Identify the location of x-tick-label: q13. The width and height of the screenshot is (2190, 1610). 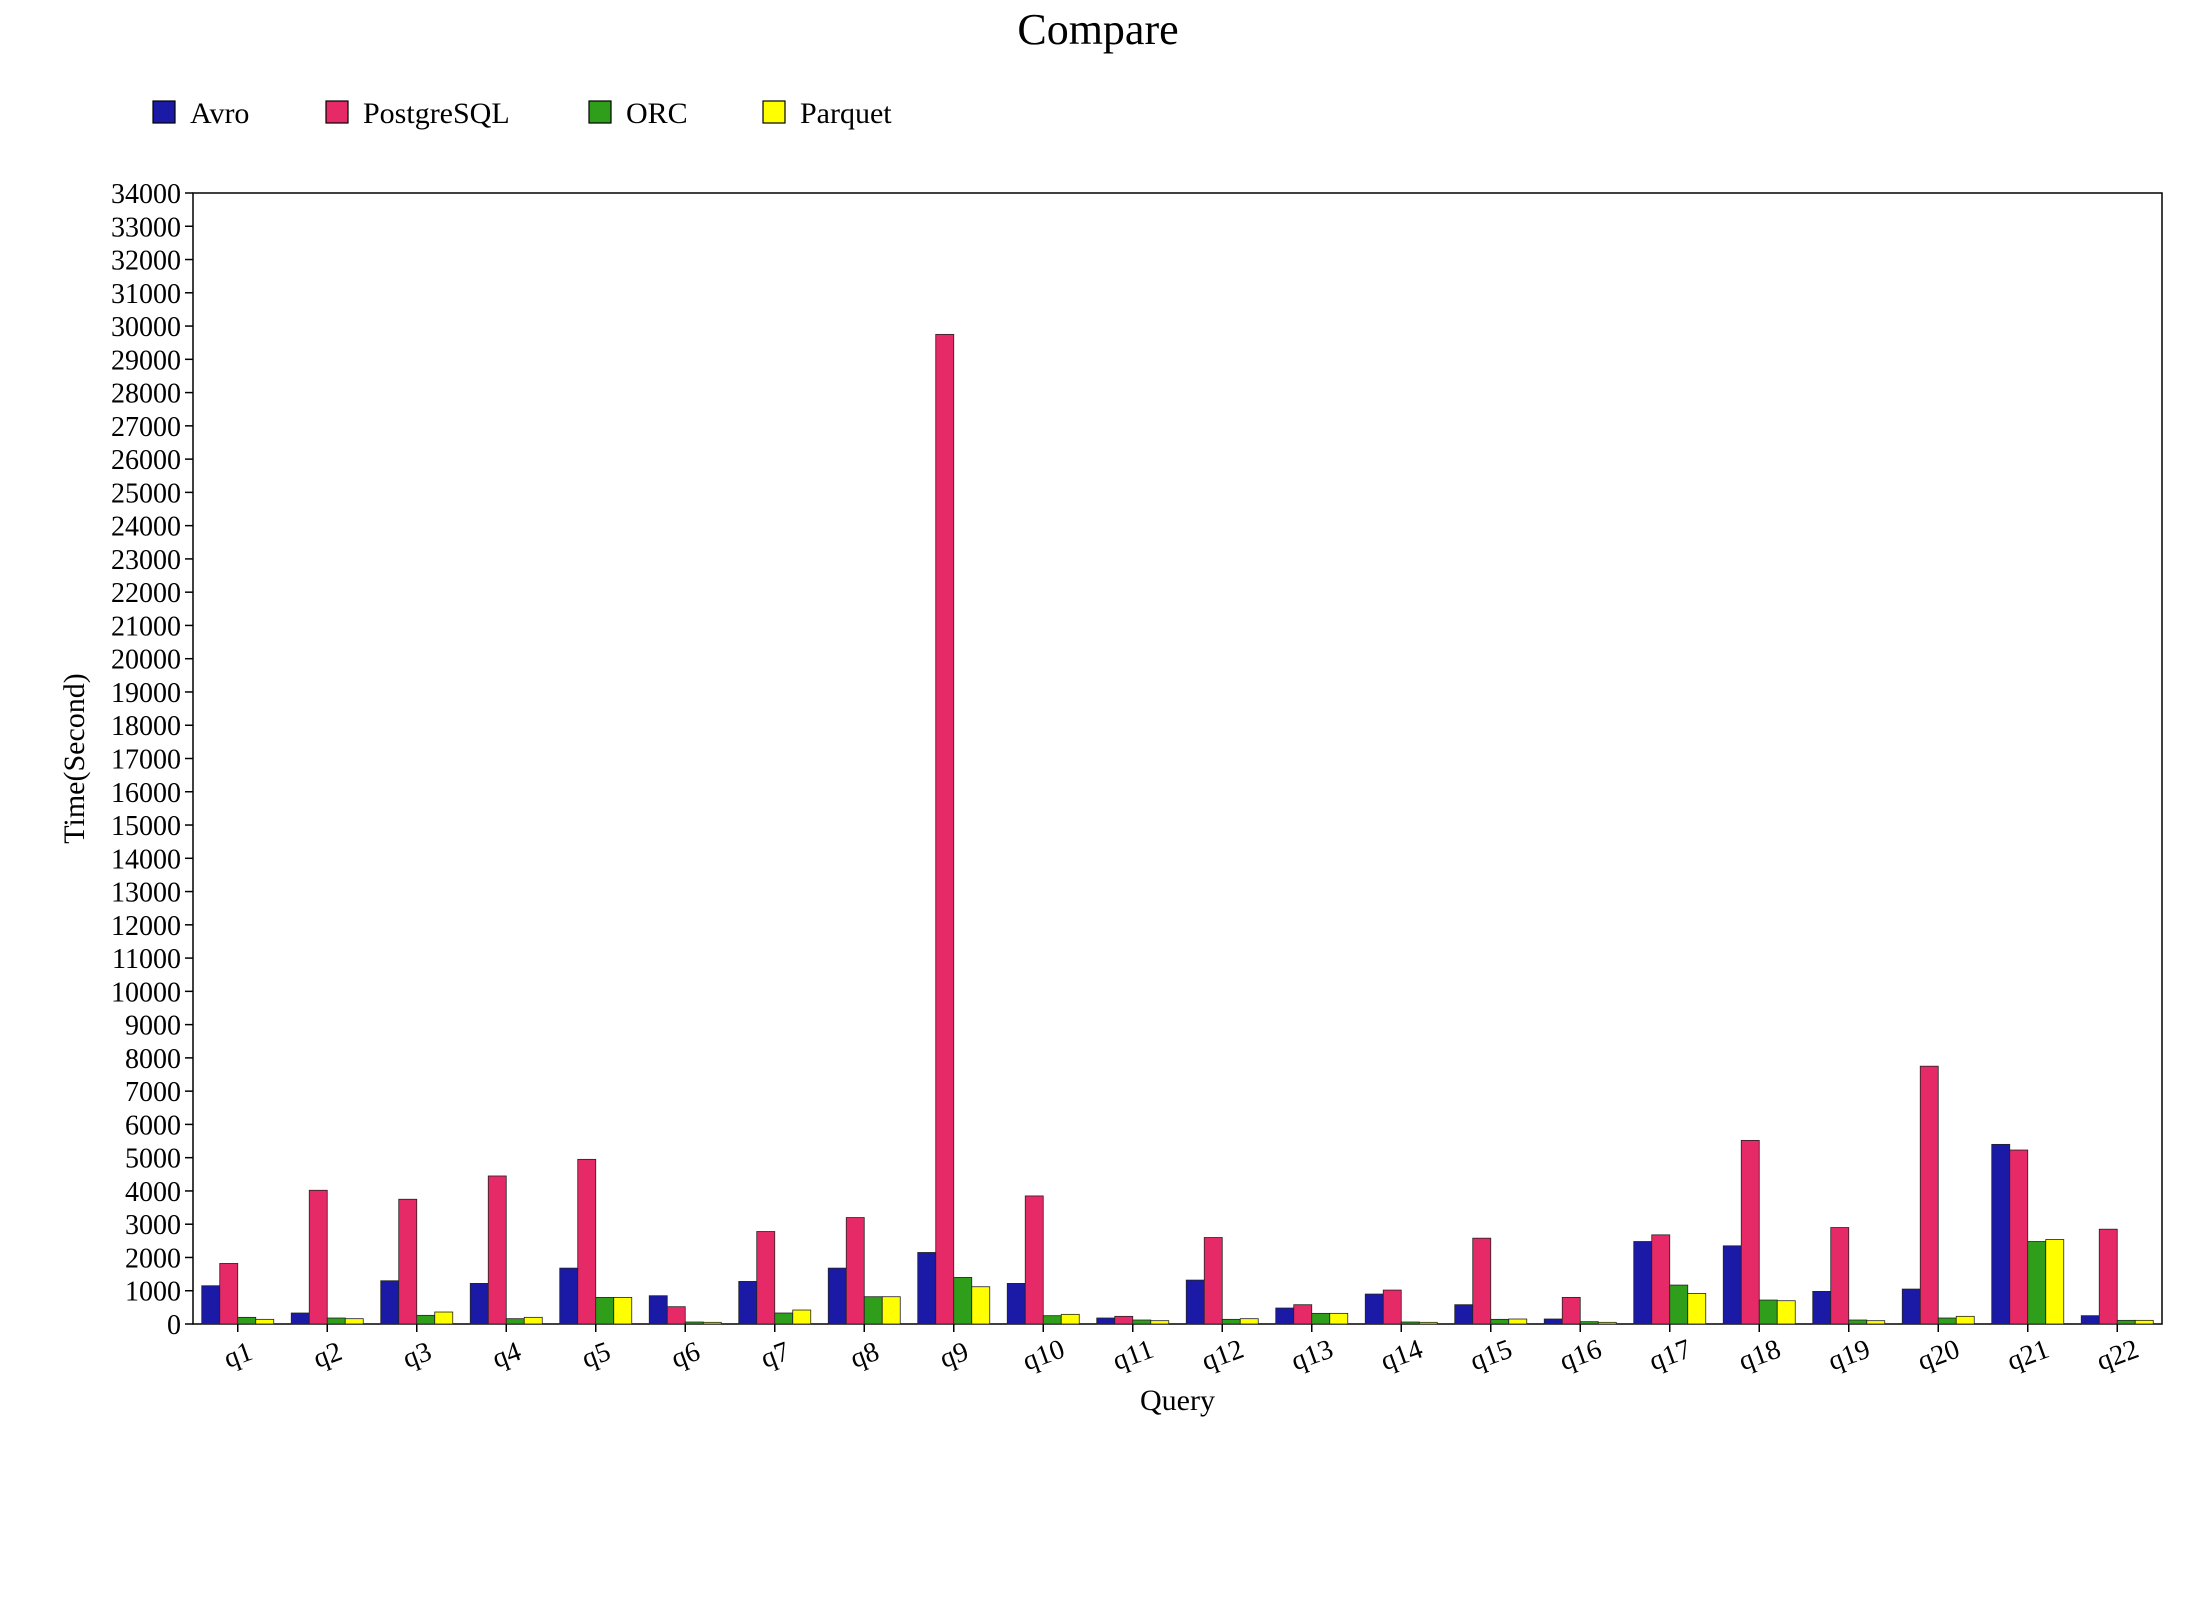
(1312, 1355).